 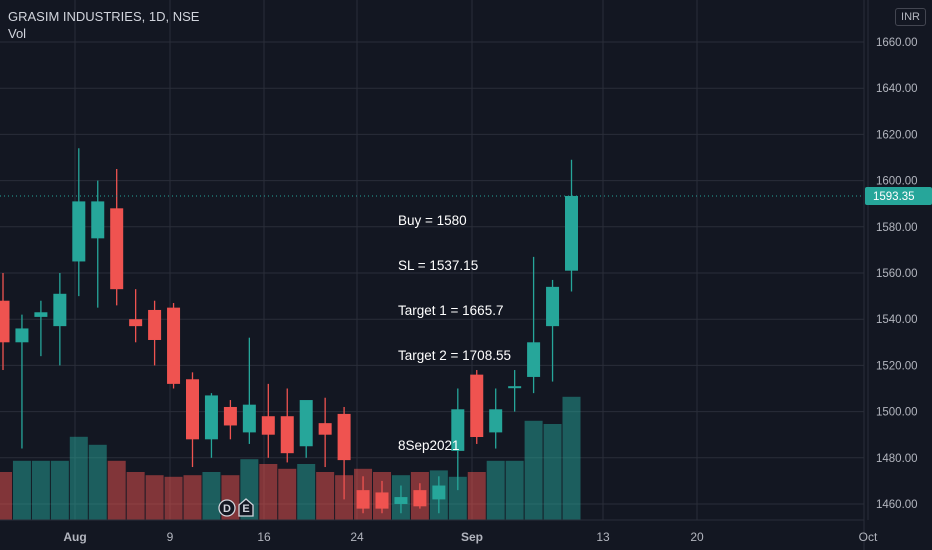 I want to click on marker-shape, so click(x=246, y=507).